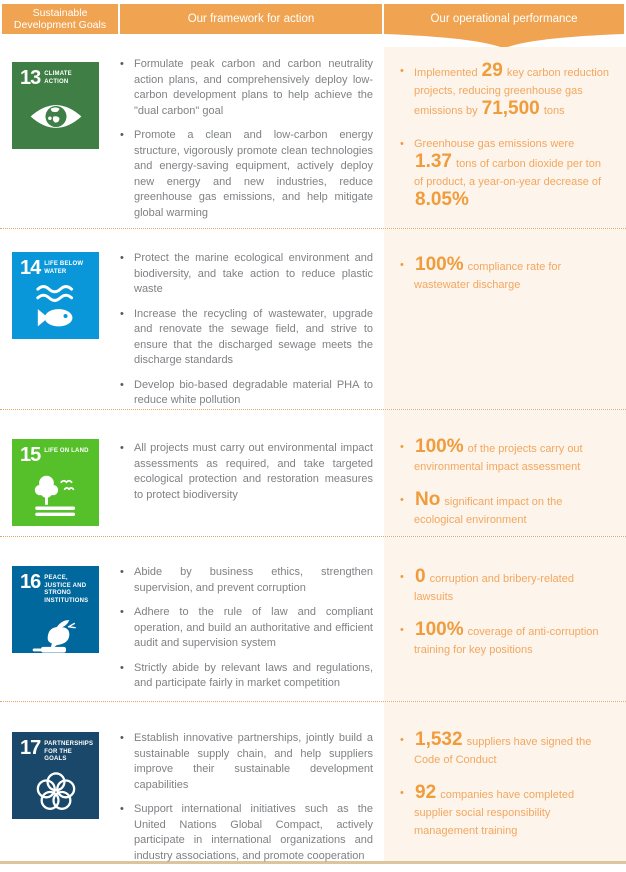  I want to click on sdg-15-tile: 15 LIFE ON LAND, so click(55, 482).